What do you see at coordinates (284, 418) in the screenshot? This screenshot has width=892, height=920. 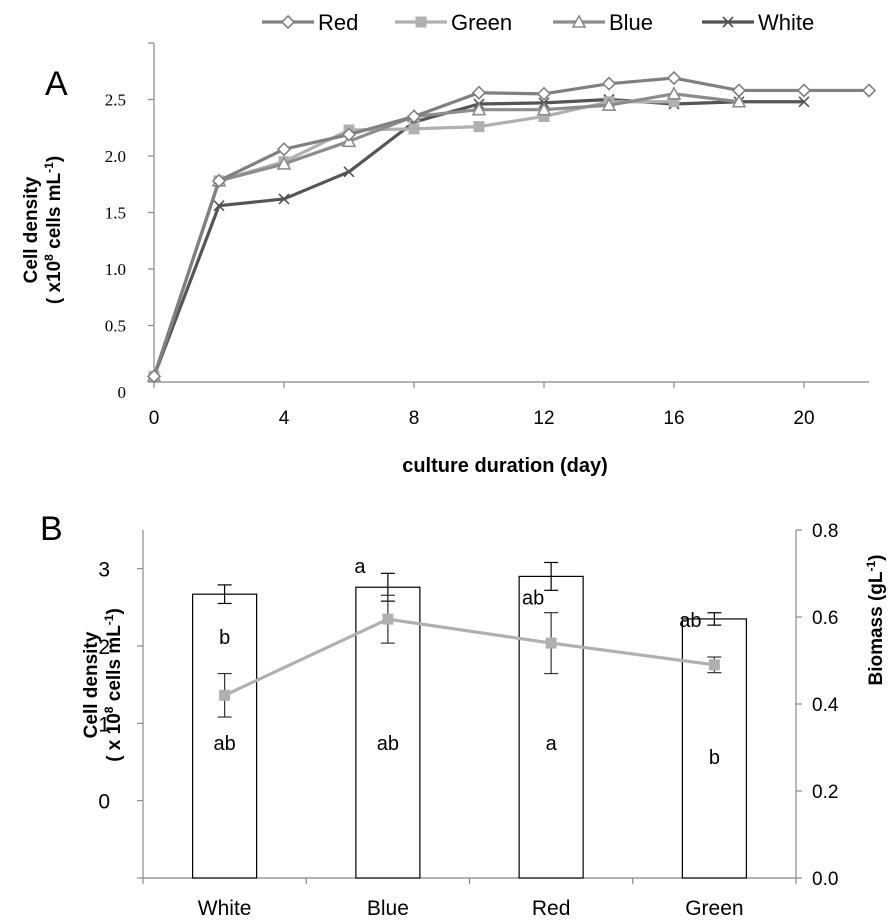 I see `panel-a-x-tick-label: 4` at bounding box center [284, 418].